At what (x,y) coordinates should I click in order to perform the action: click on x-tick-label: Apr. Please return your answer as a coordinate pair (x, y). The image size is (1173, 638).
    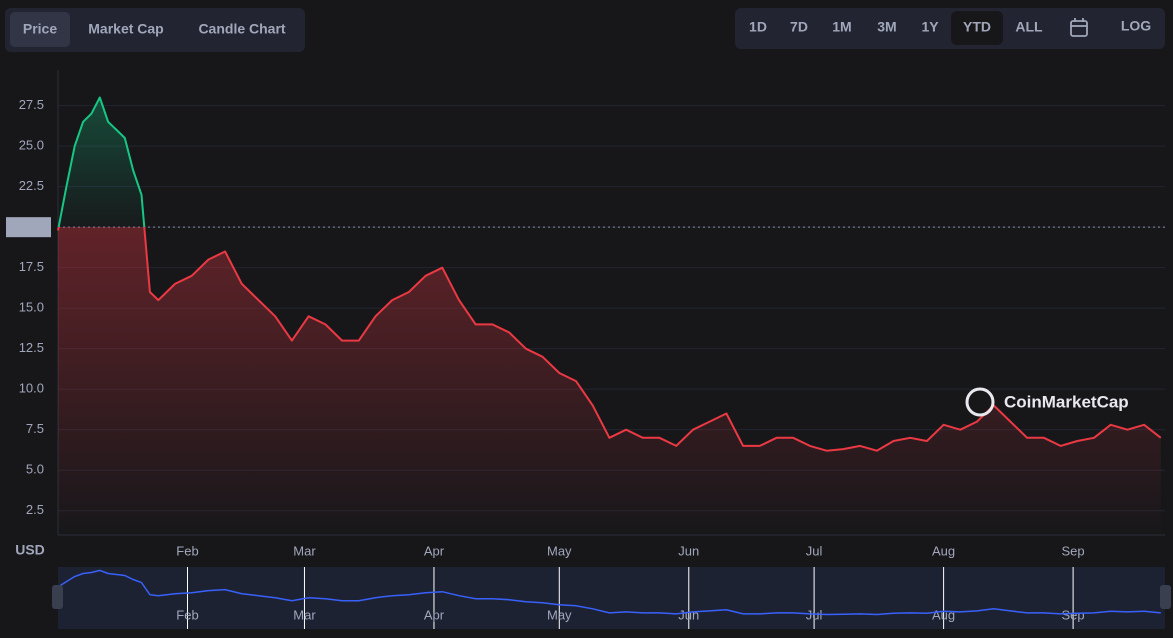
    Looking at the image, I should click on (434, 550).